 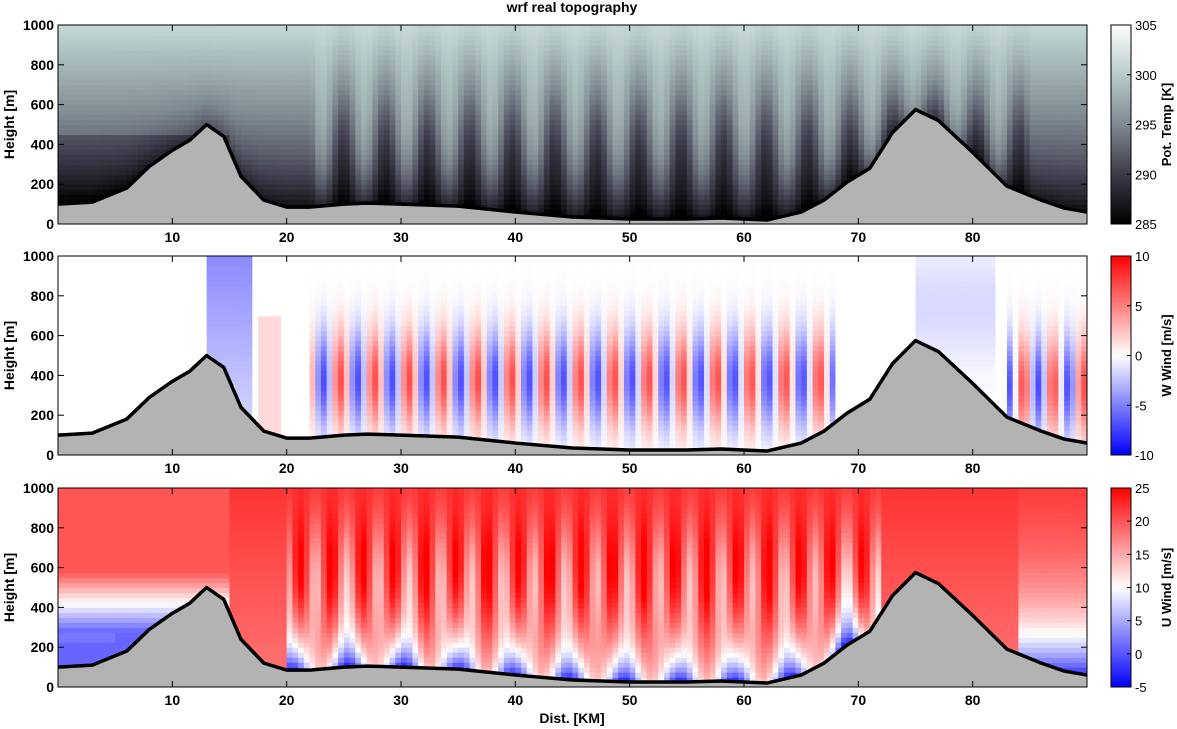 What do you see at coordinates (571, 718) in the screenshot?
I see `x-axis-label: Dist. [KM]` at bounding box center [571, 718].